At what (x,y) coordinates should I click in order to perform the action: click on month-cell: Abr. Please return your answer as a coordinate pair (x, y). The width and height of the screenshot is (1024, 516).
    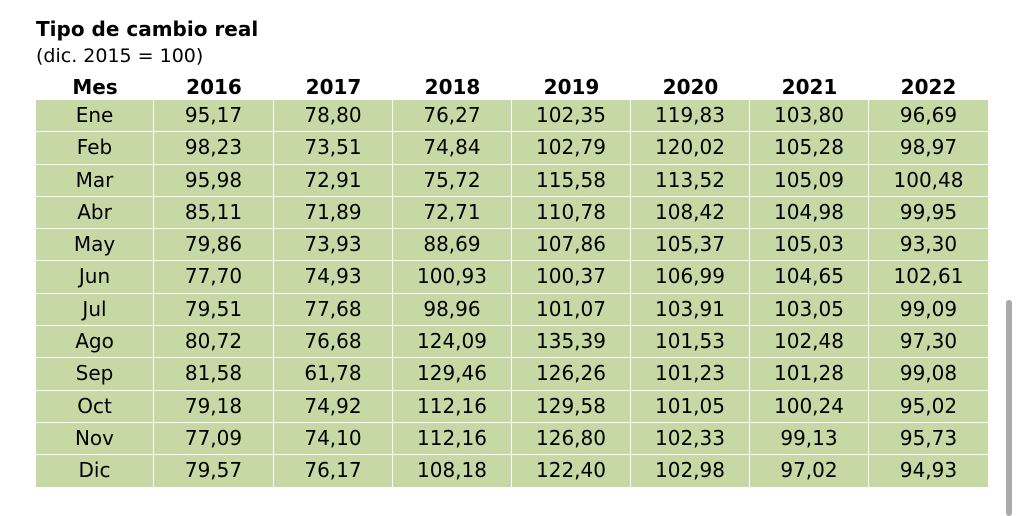
    Looking at the image, I should click on (95, 212).